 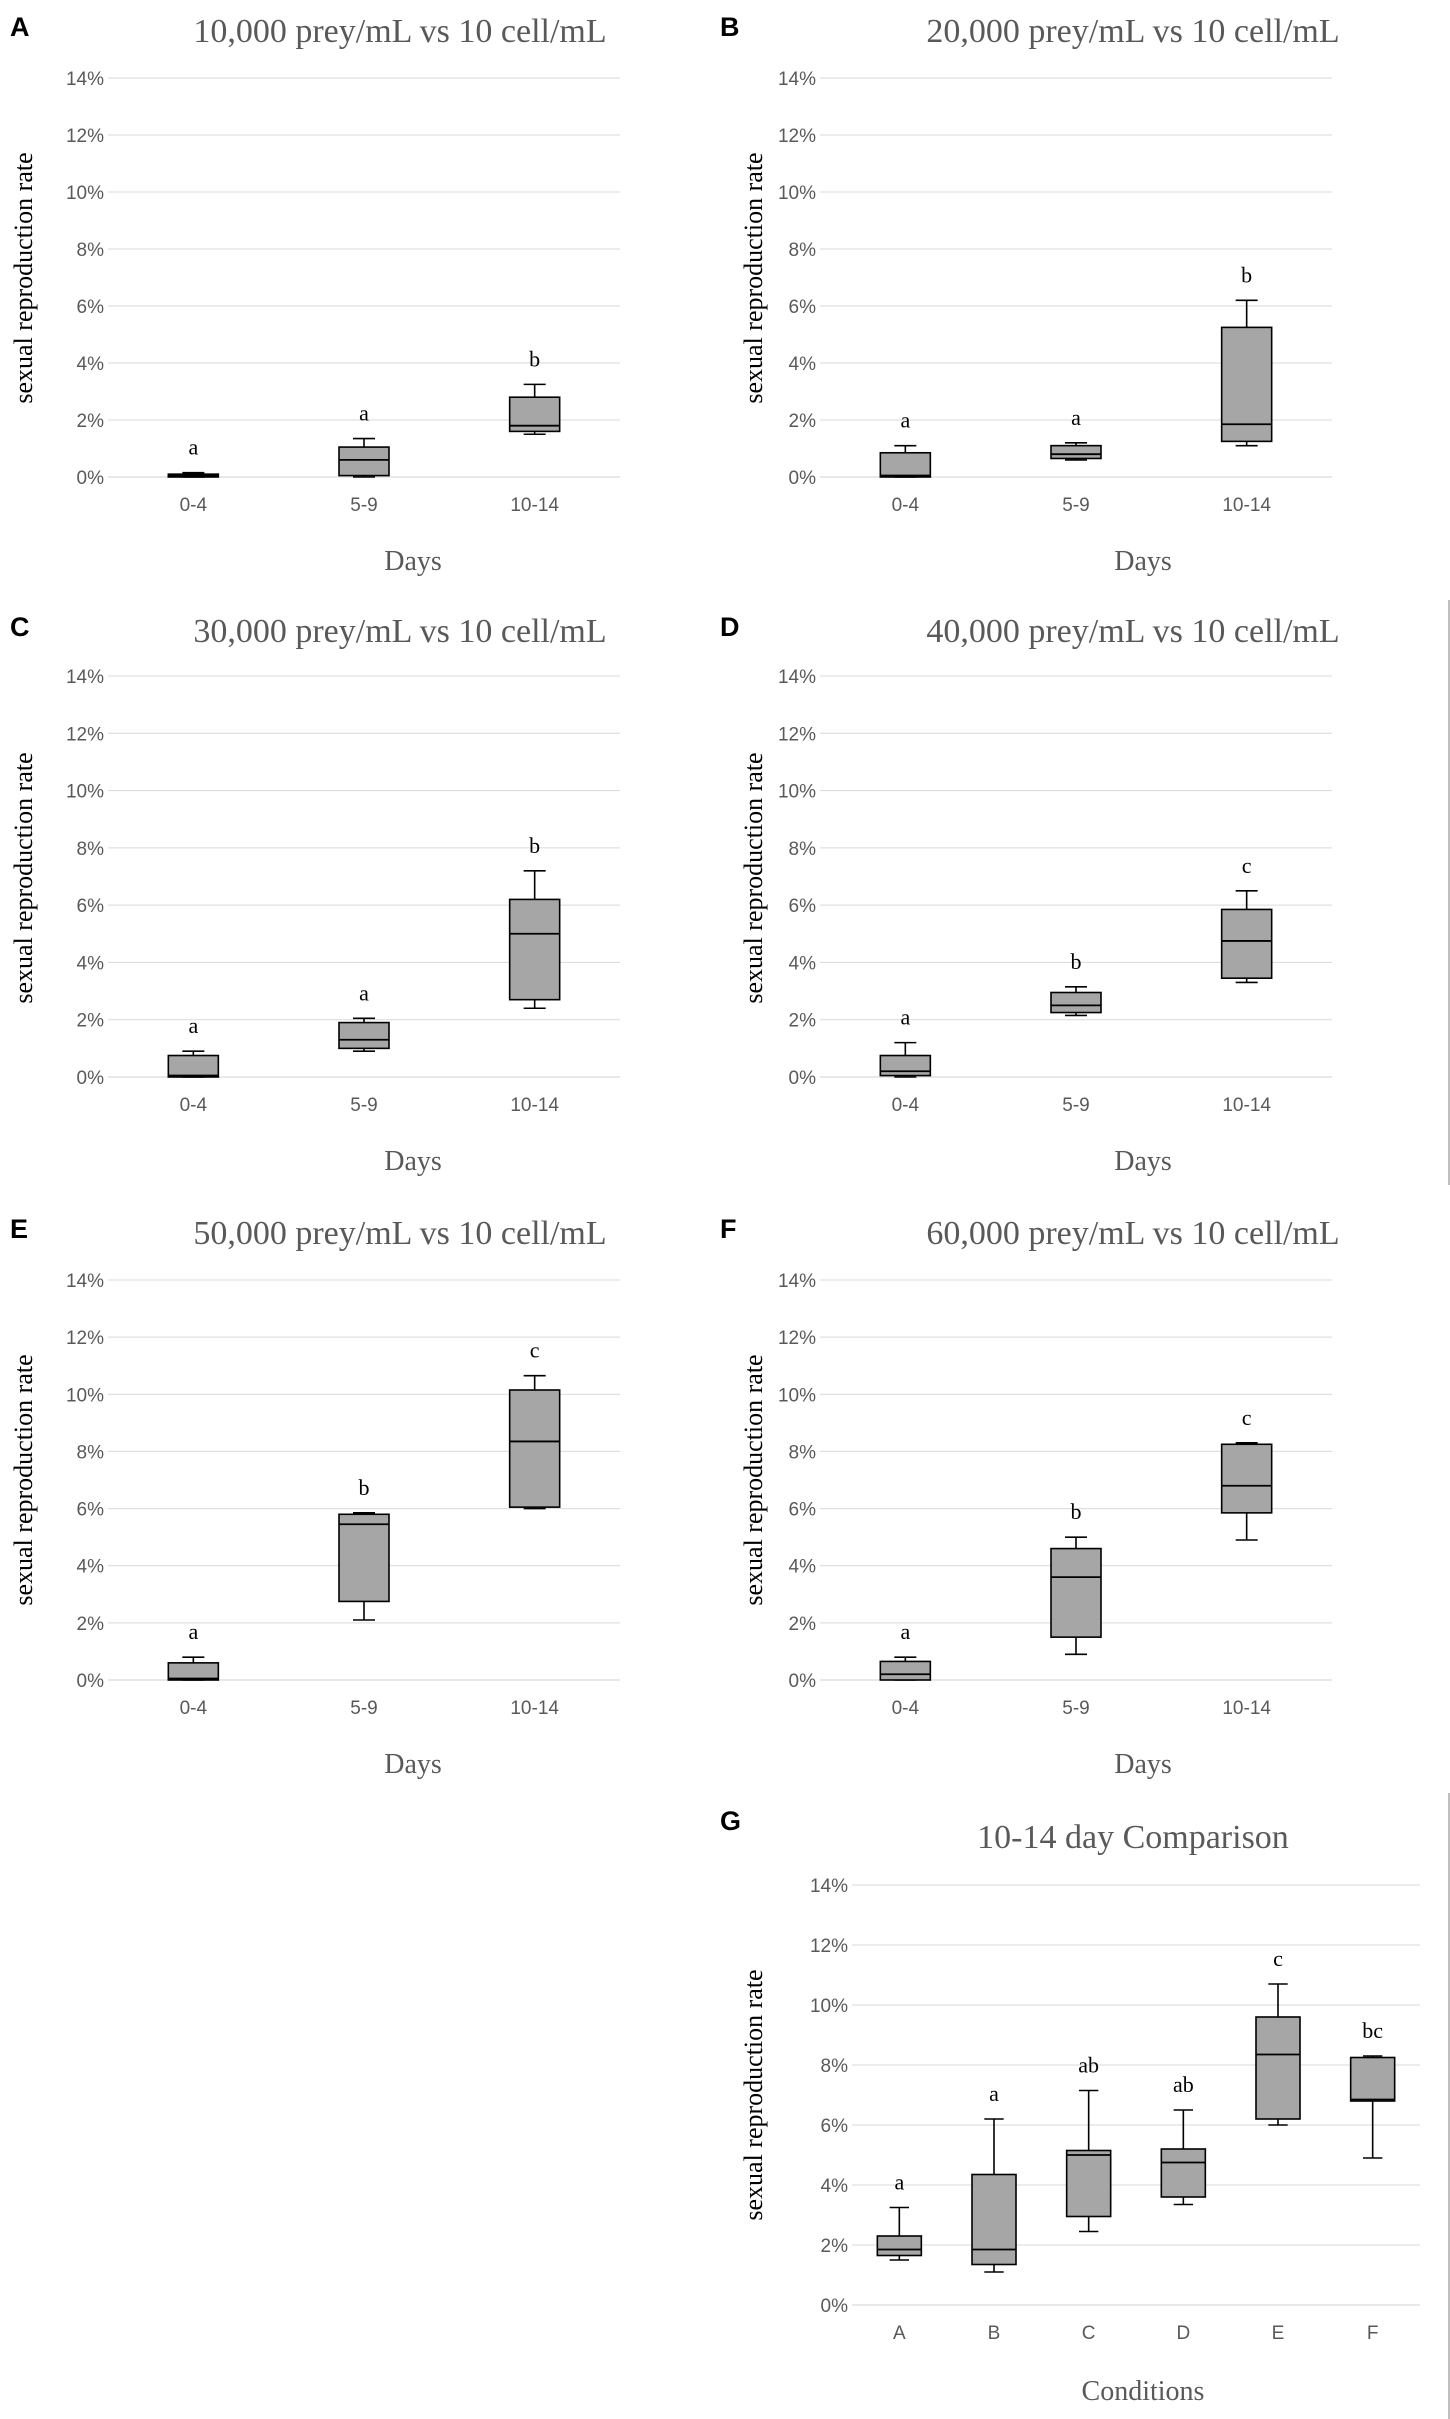 I want to click on chart-title: 40,000 prey/mL vs 10 cell/mL, so click(x=1132, y=631).